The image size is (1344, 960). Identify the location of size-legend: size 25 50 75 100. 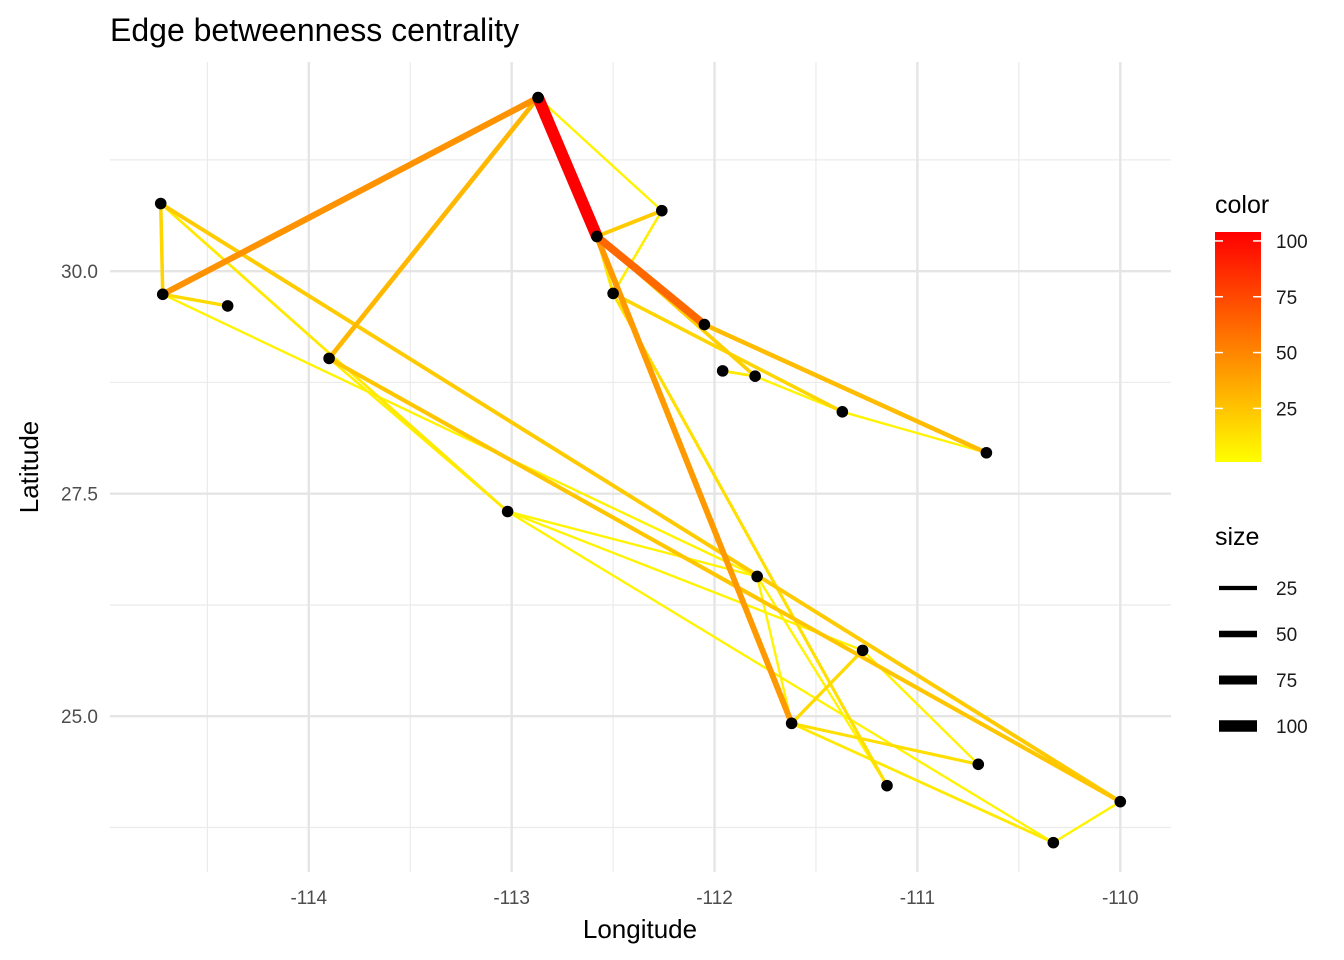
(1261, 630).